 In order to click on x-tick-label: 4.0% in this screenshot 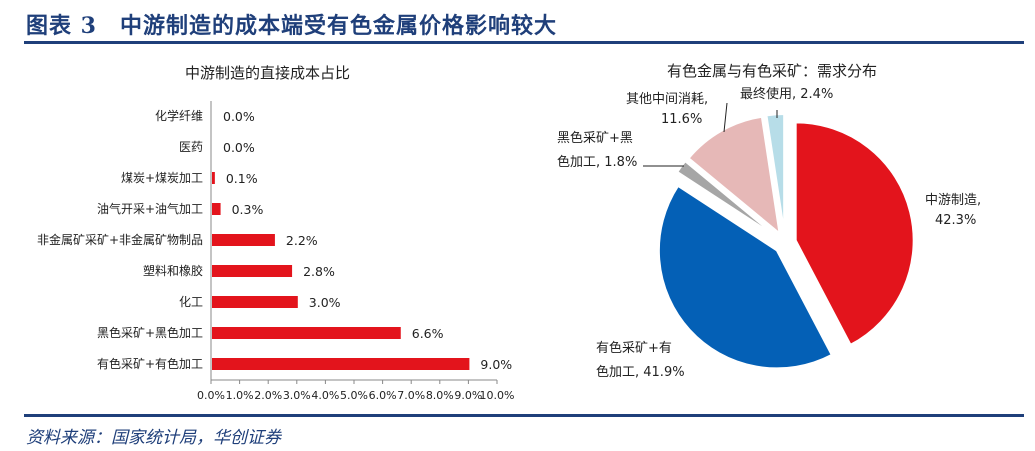, I will do `click(325, 395)`.